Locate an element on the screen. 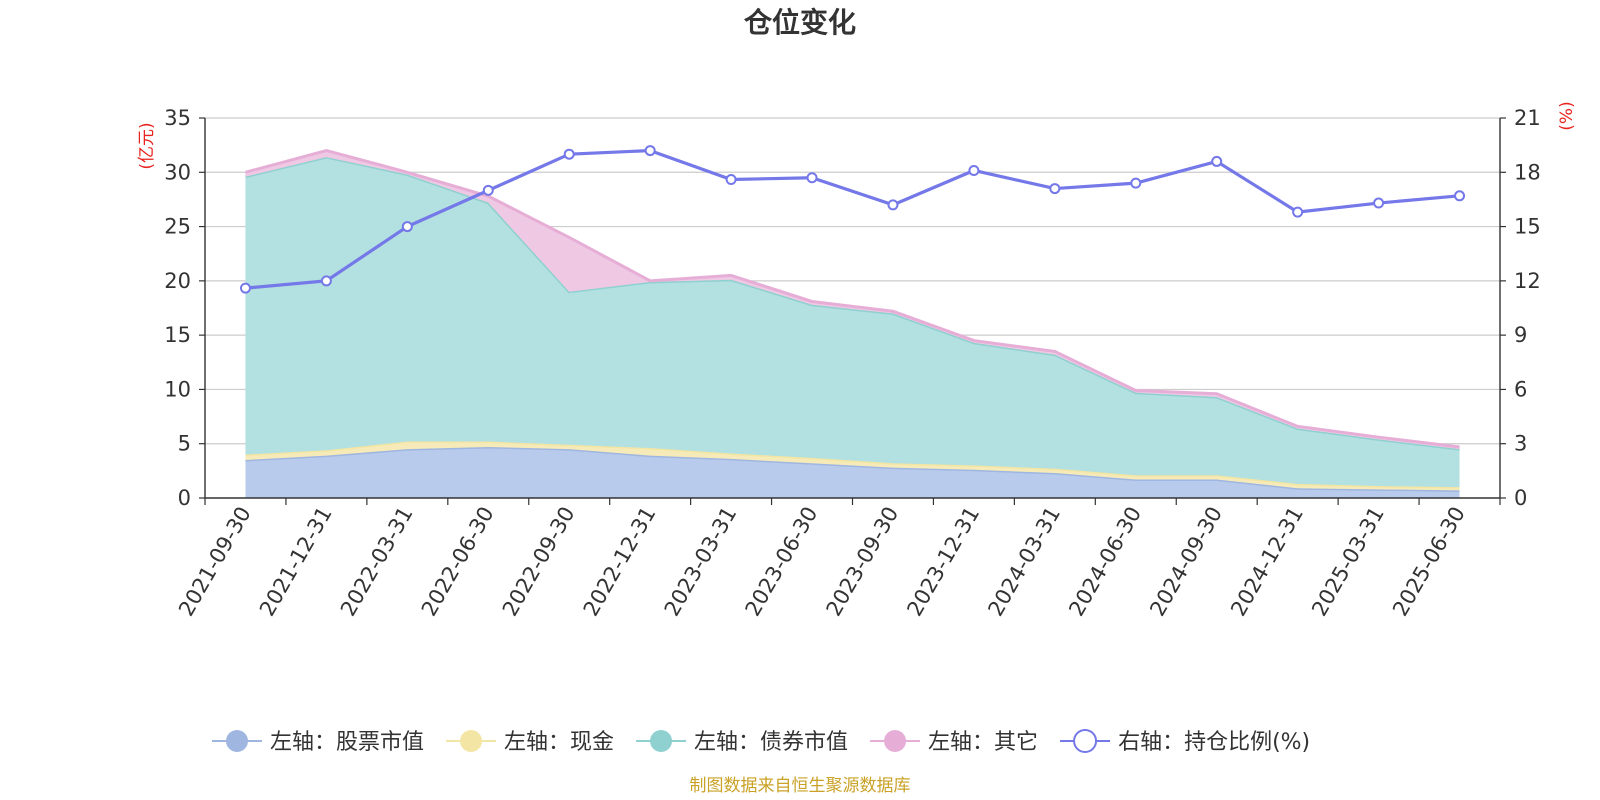  left-axis-tick-label: 30 is located at coordinates (177, 172).